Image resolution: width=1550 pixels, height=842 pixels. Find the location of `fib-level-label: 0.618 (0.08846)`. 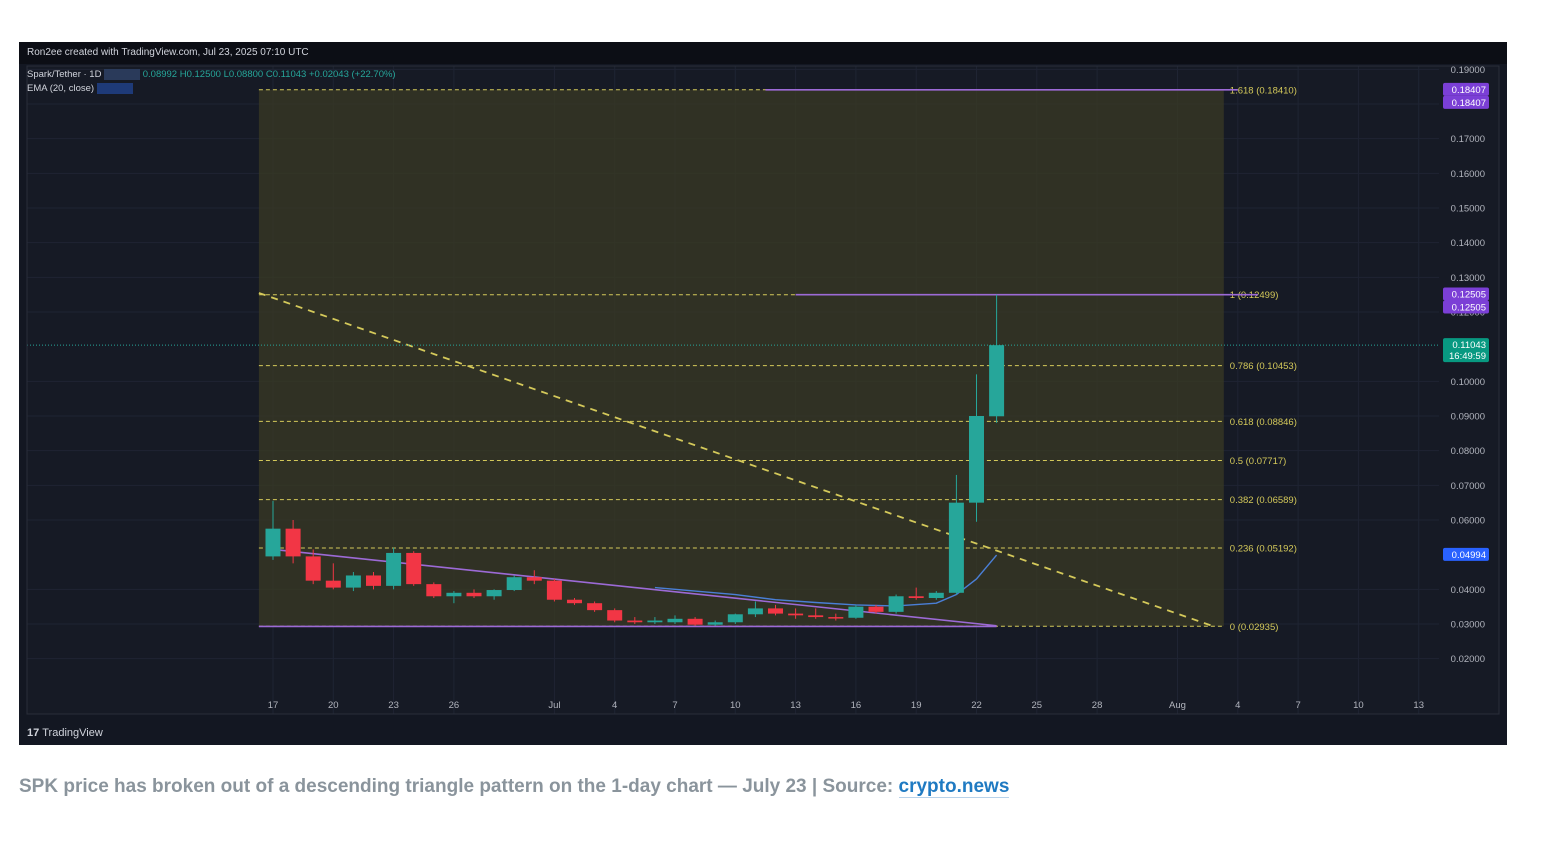

fib-level-label: 0.618 (0.08846) is located at coordinates (1263, 422).